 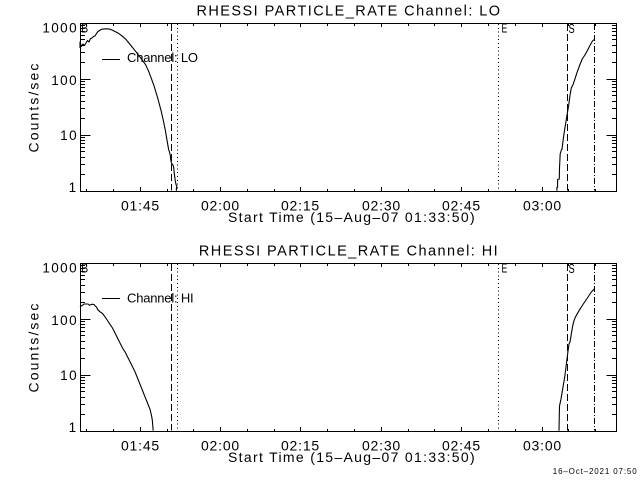 What do you see at coordinates (349, 252) in the screenshot?
I see `svg-text:RHESSI PARTICLE_RATE Channel:: RHESSI PARTICLE_RATE Channel: HI` at bounding box center [349, 252].